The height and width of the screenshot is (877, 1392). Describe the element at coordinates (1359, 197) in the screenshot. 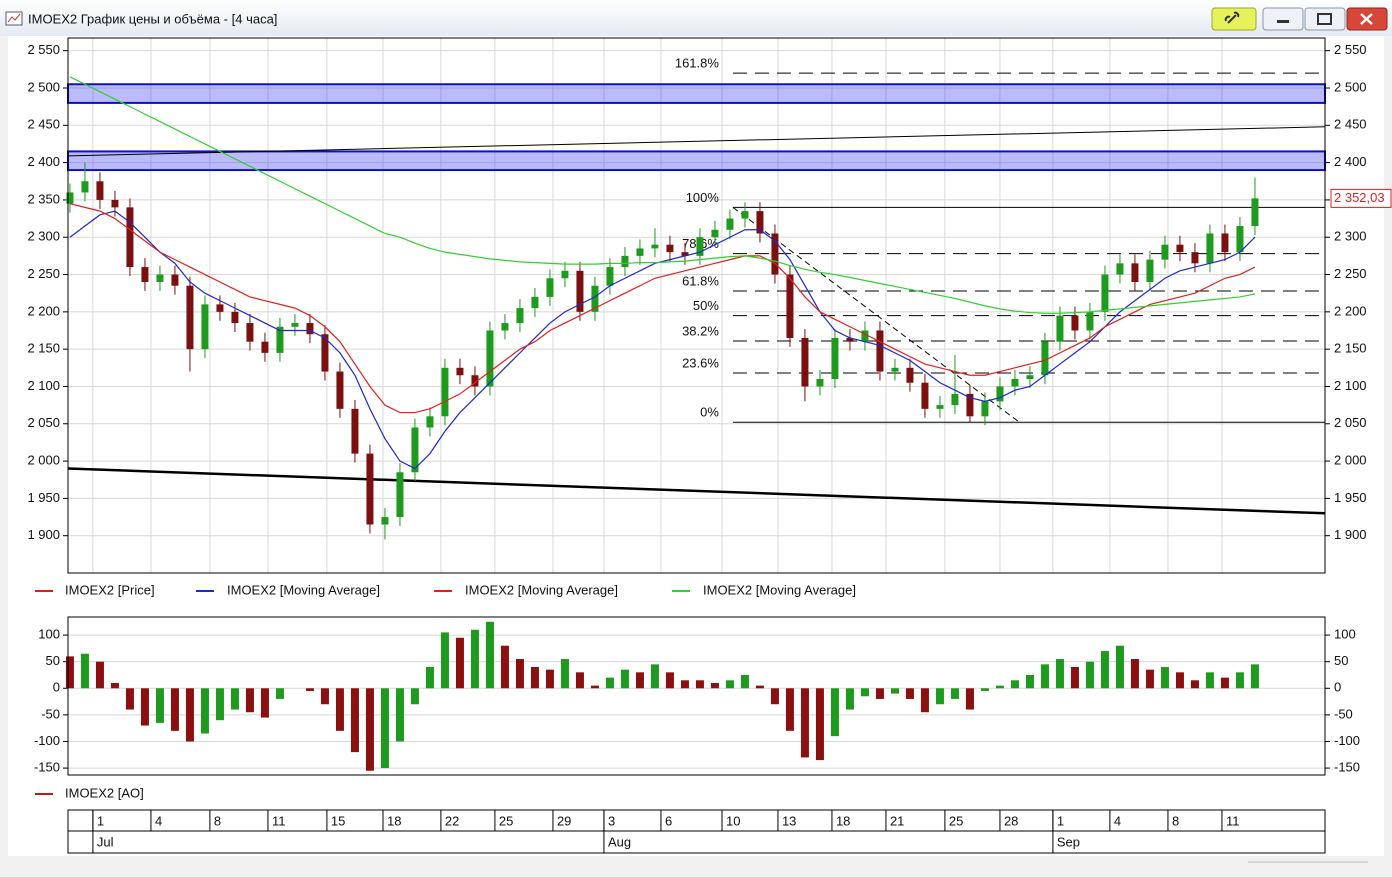

I see `last-price-label: 2 352,03` at that location.